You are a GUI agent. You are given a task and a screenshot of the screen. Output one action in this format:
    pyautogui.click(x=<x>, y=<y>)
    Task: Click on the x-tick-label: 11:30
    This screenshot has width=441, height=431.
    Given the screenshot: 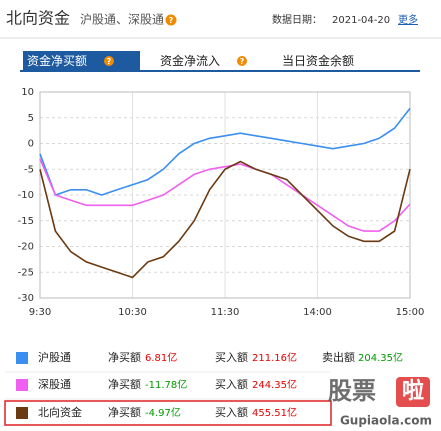 What is the action you would take?
    pyautogui.click(x=225, y=312)
    